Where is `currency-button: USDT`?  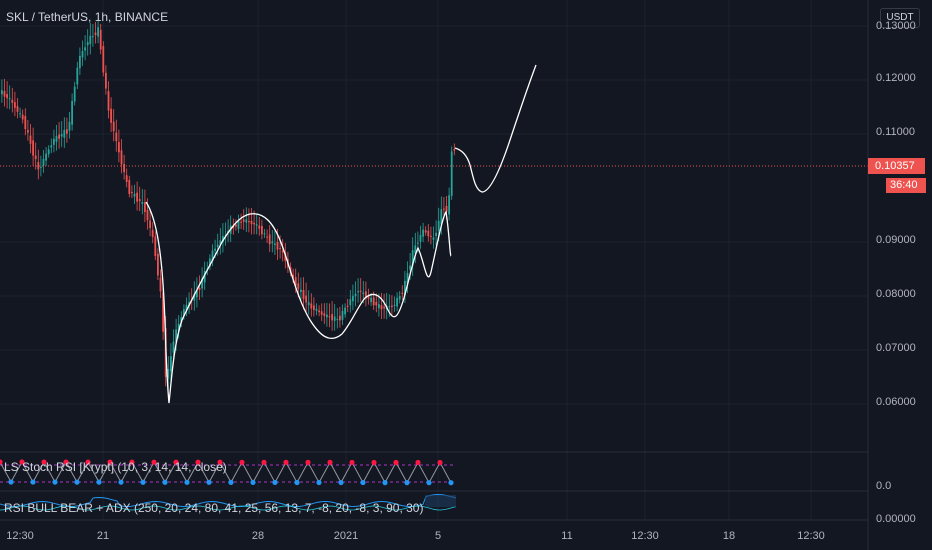
currency-button: USDT is located at coordinates (900, 18).